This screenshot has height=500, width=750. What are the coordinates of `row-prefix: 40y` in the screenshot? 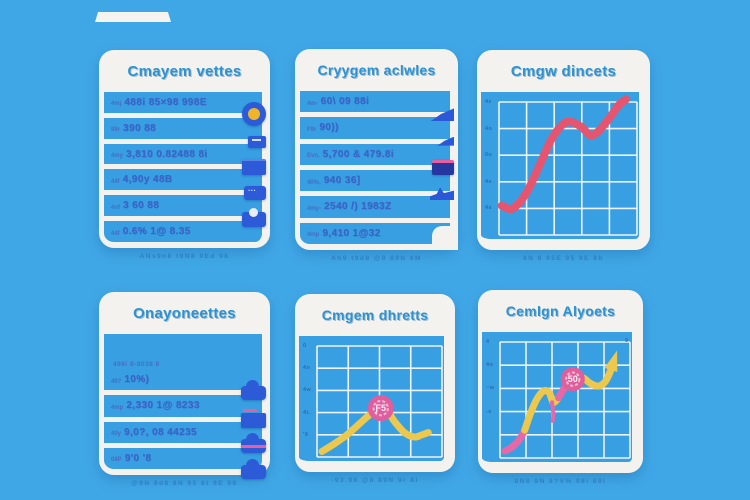 It's located at (116, 434).